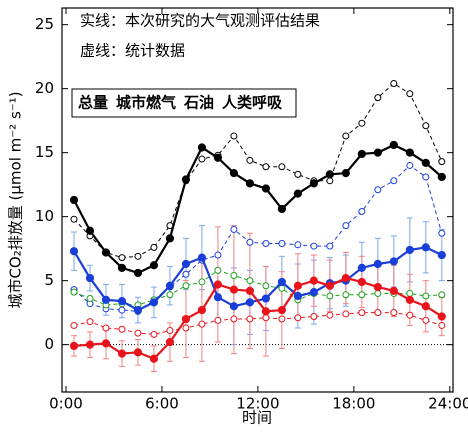 This screenshot has height=434, width=468. What do you see at coordinates (132, 51) in the screenshot?
I see `annotation: 虚线：统计数据` at bounding box center [132, 51].